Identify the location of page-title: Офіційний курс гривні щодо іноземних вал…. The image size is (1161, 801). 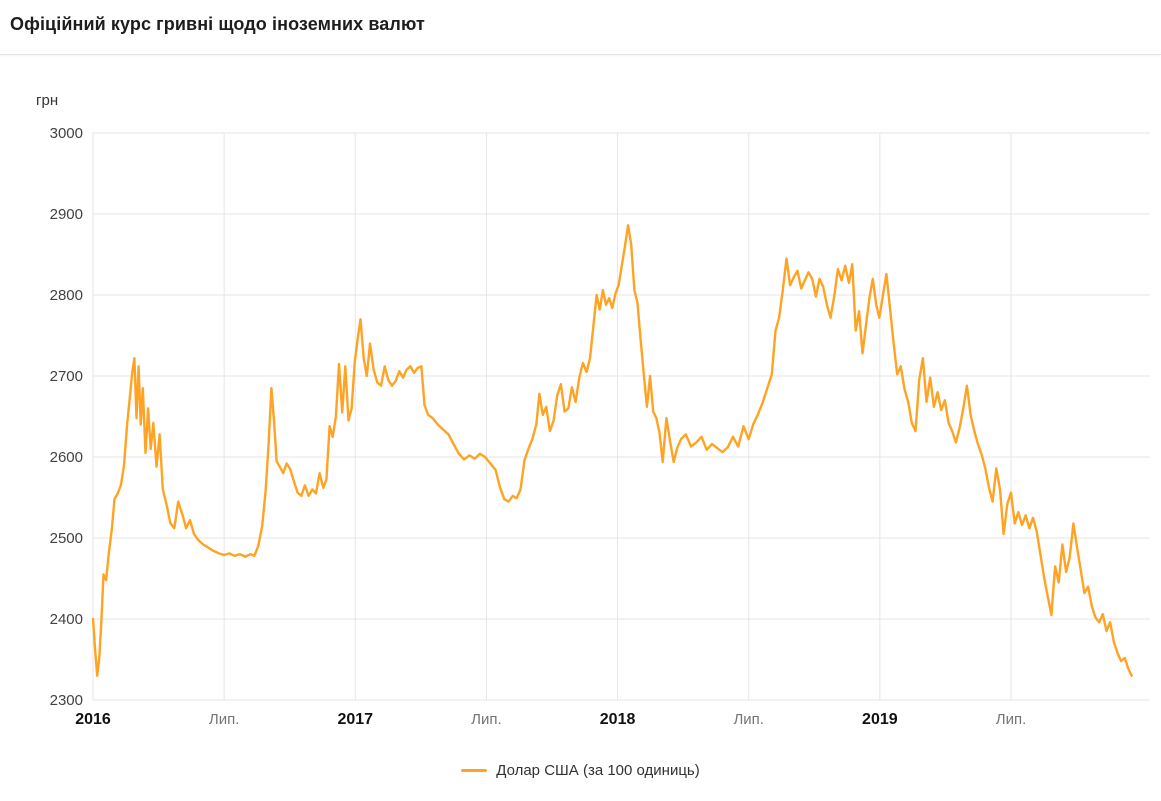
(217, 24).